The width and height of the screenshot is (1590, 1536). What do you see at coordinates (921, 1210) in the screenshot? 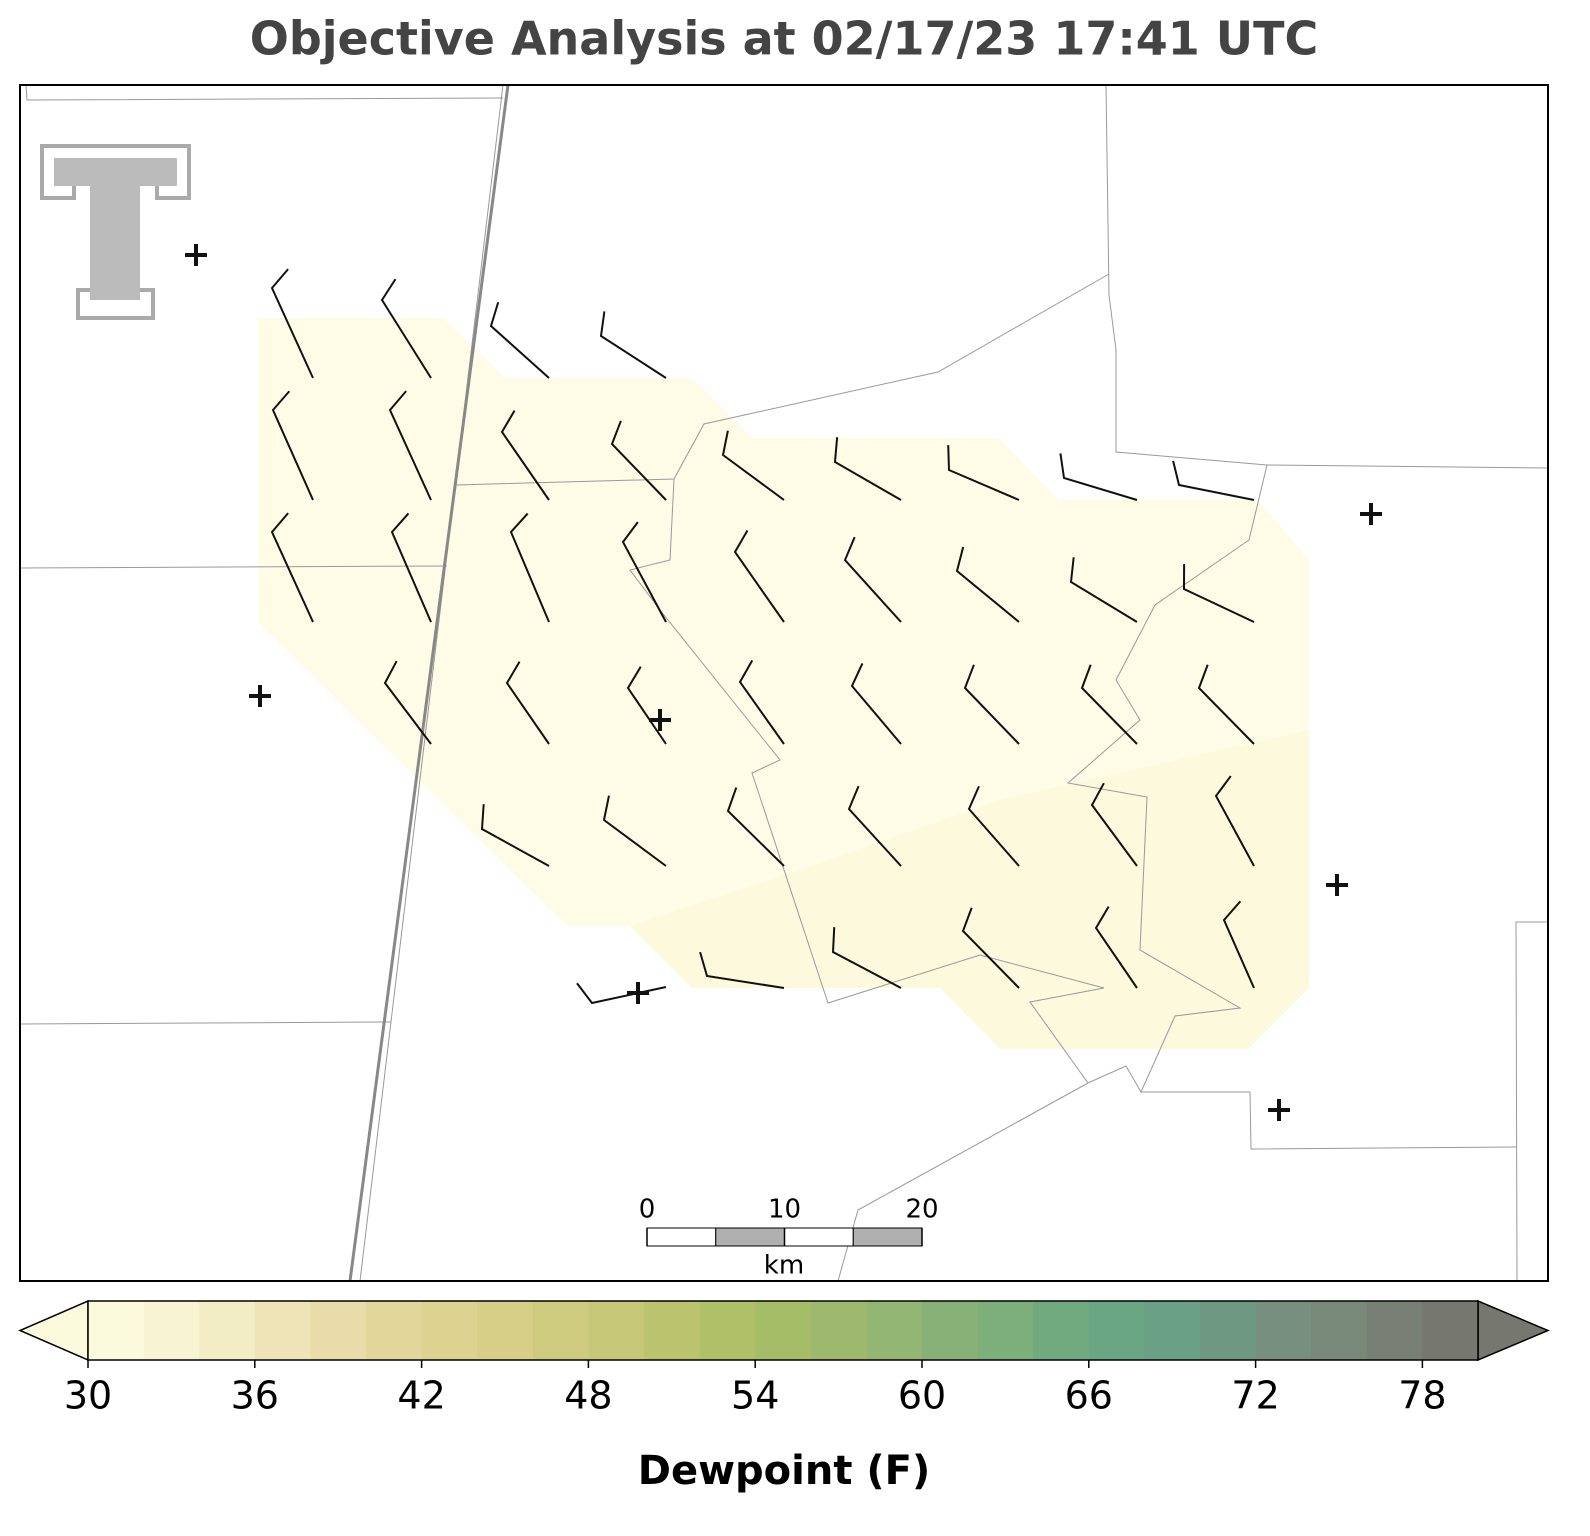
I see `scale-tick-label: 20` at bounding box center [921, 1210].